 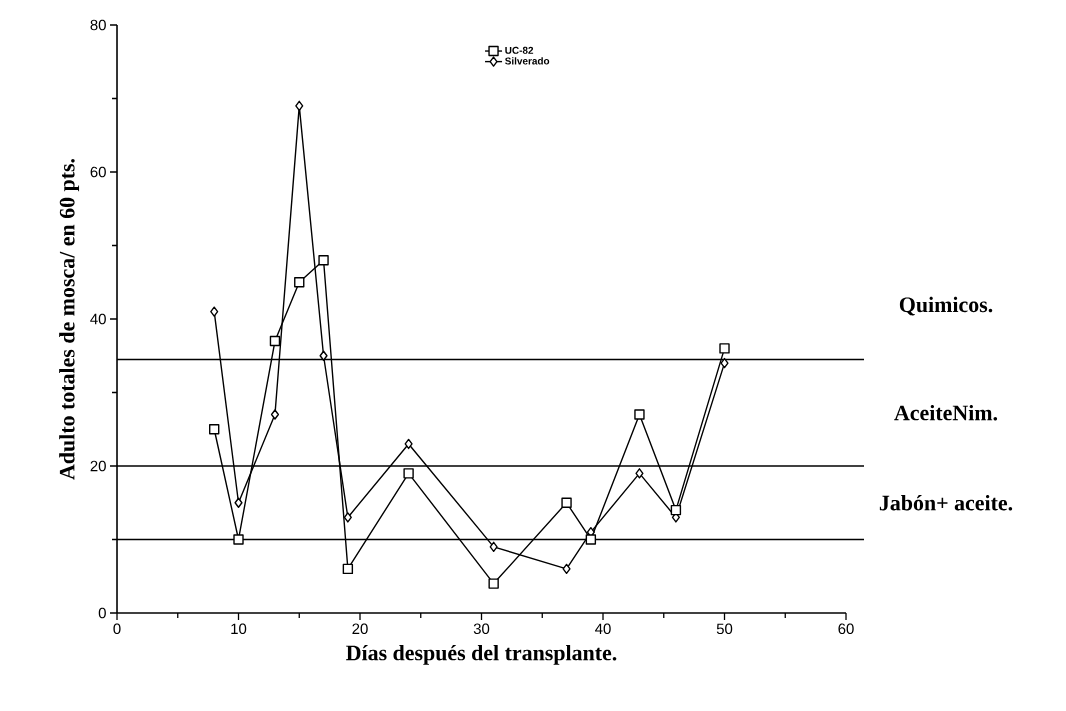 I want to click on x-tick-label: 50, so click(x=724, y=629).